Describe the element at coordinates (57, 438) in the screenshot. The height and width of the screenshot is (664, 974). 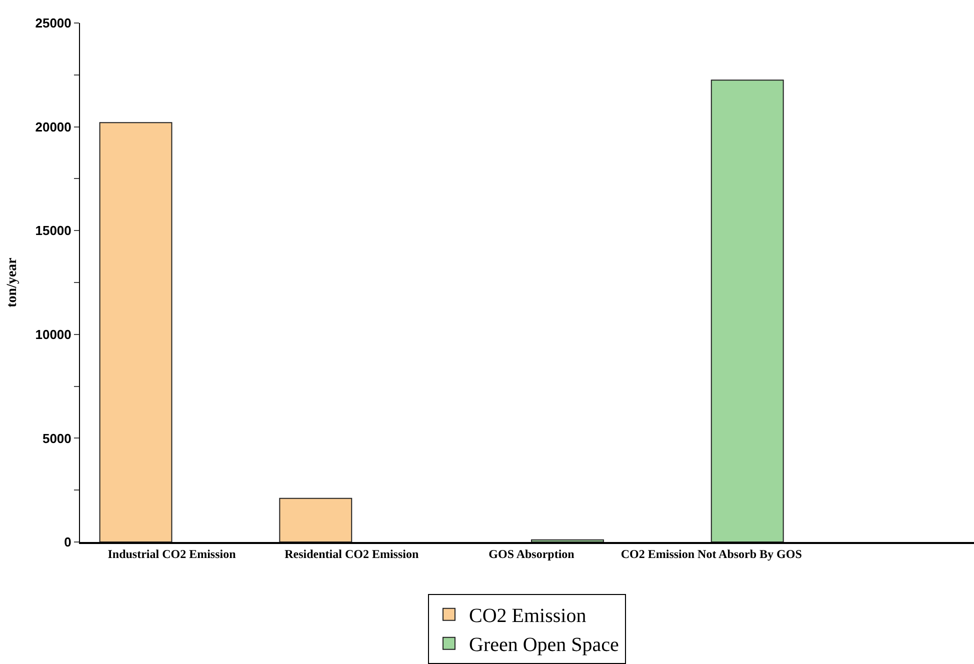
I see `y-tick-label: 5000` at that location.